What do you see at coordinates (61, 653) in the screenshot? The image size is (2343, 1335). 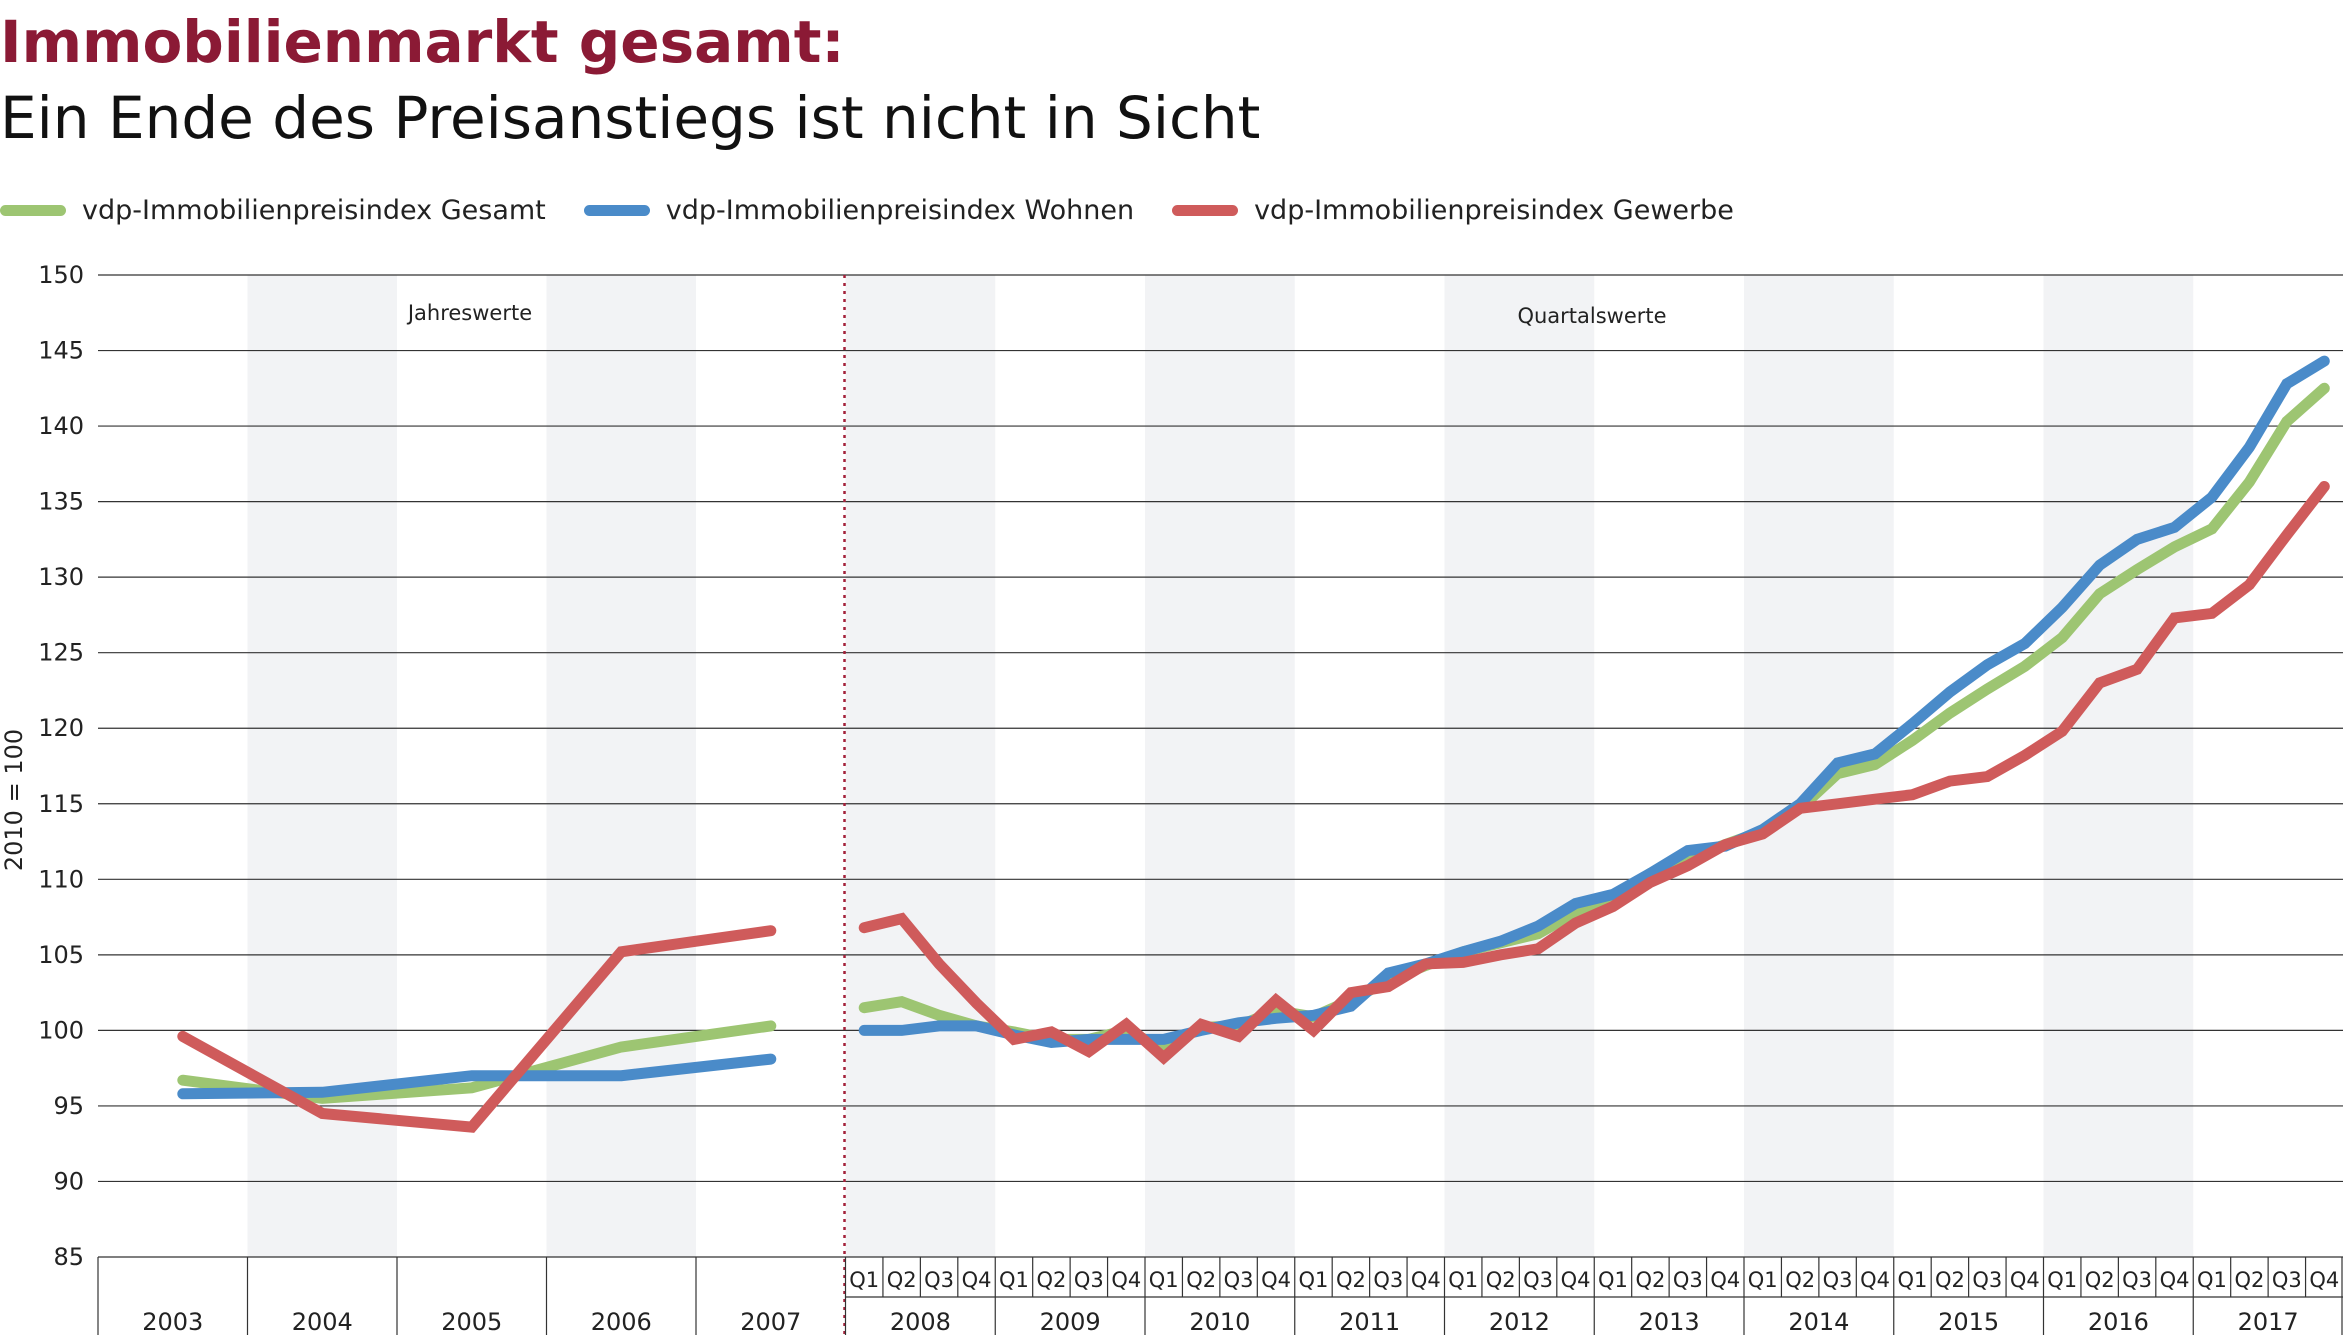 I see `y-tick-label: 125` at bounding box center [61, 653].